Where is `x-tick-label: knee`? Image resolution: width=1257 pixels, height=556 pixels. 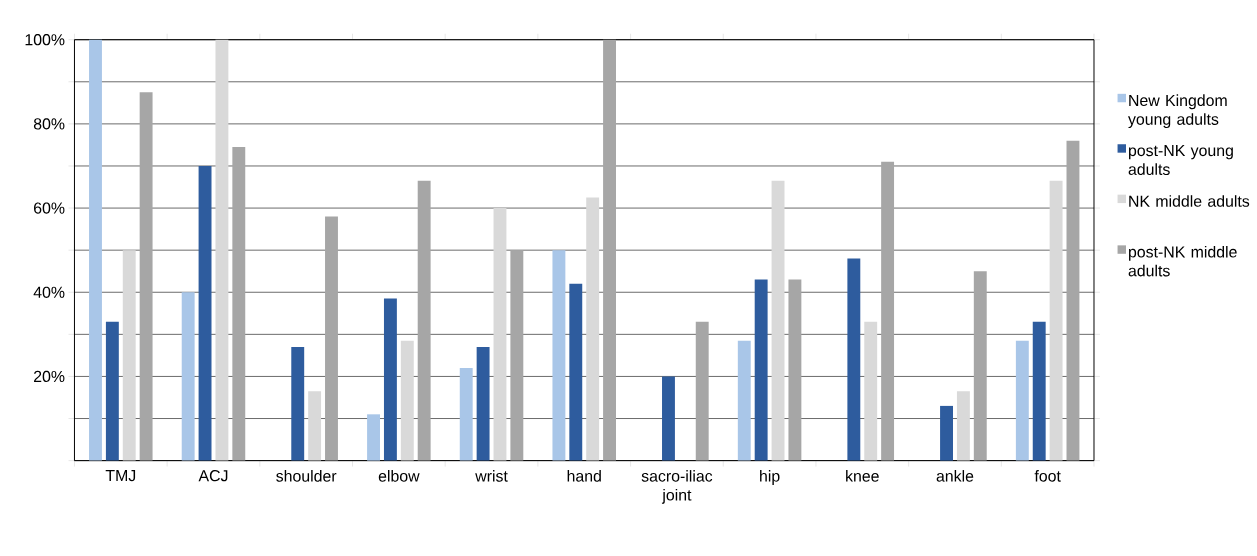 x-tick-label: knee is located at coordinates (862, 476).